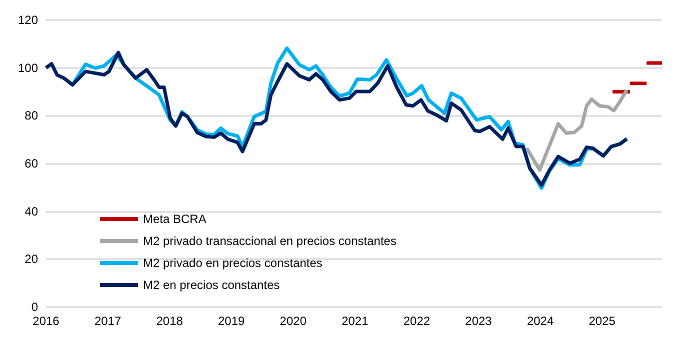  What do you see at coordinates (31, 163) in the screenshot?
I see `y-tick-label: 60` at bounding box center [31, 163].